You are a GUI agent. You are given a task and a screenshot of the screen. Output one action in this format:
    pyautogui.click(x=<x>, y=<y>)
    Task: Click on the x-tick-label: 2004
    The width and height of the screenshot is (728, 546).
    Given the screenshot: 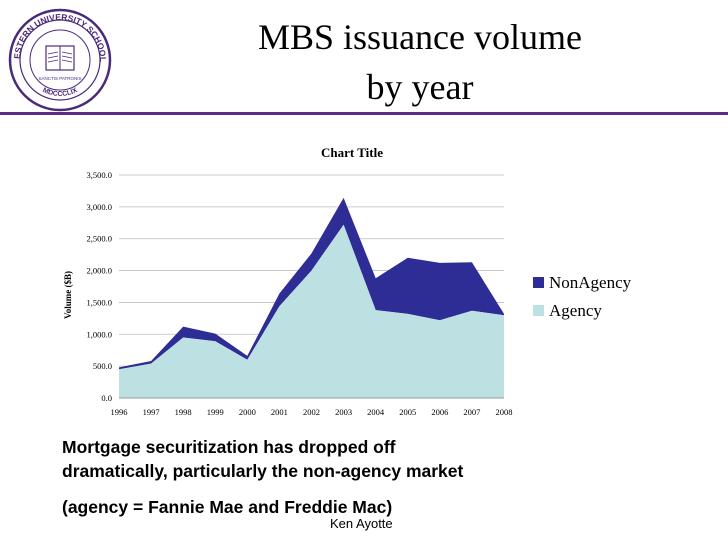 What is the action you would take?
    pyautogui.click(x=376, y=412)
    